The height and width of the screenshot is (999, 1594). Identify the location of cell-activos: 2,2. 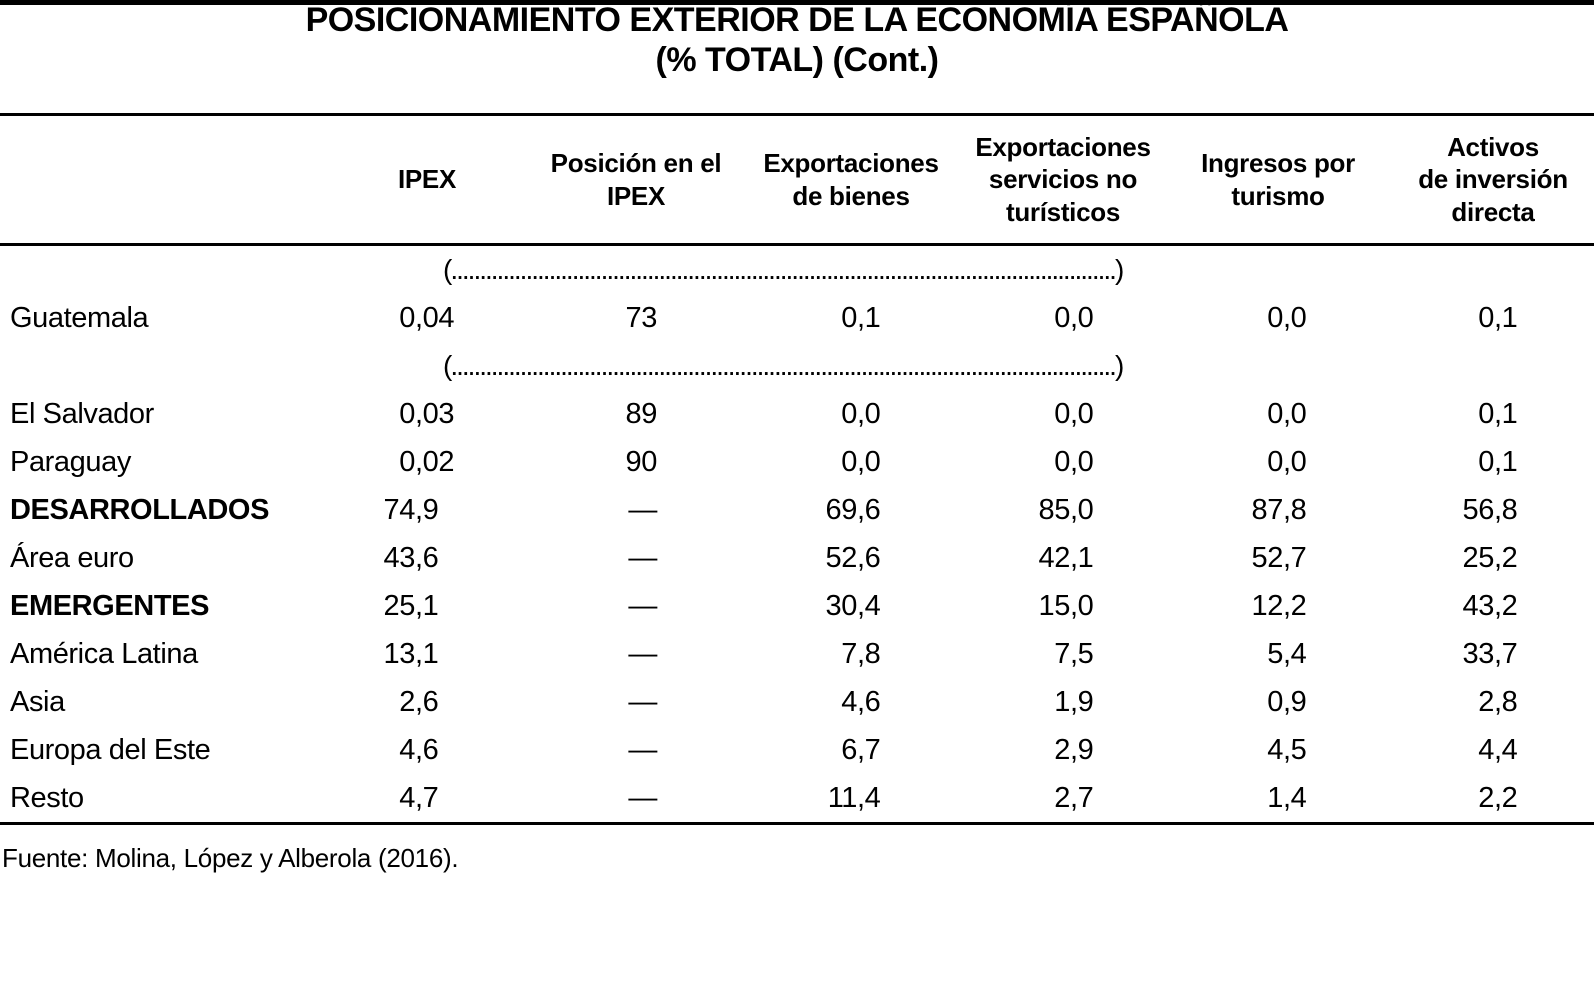
(1493, 799).